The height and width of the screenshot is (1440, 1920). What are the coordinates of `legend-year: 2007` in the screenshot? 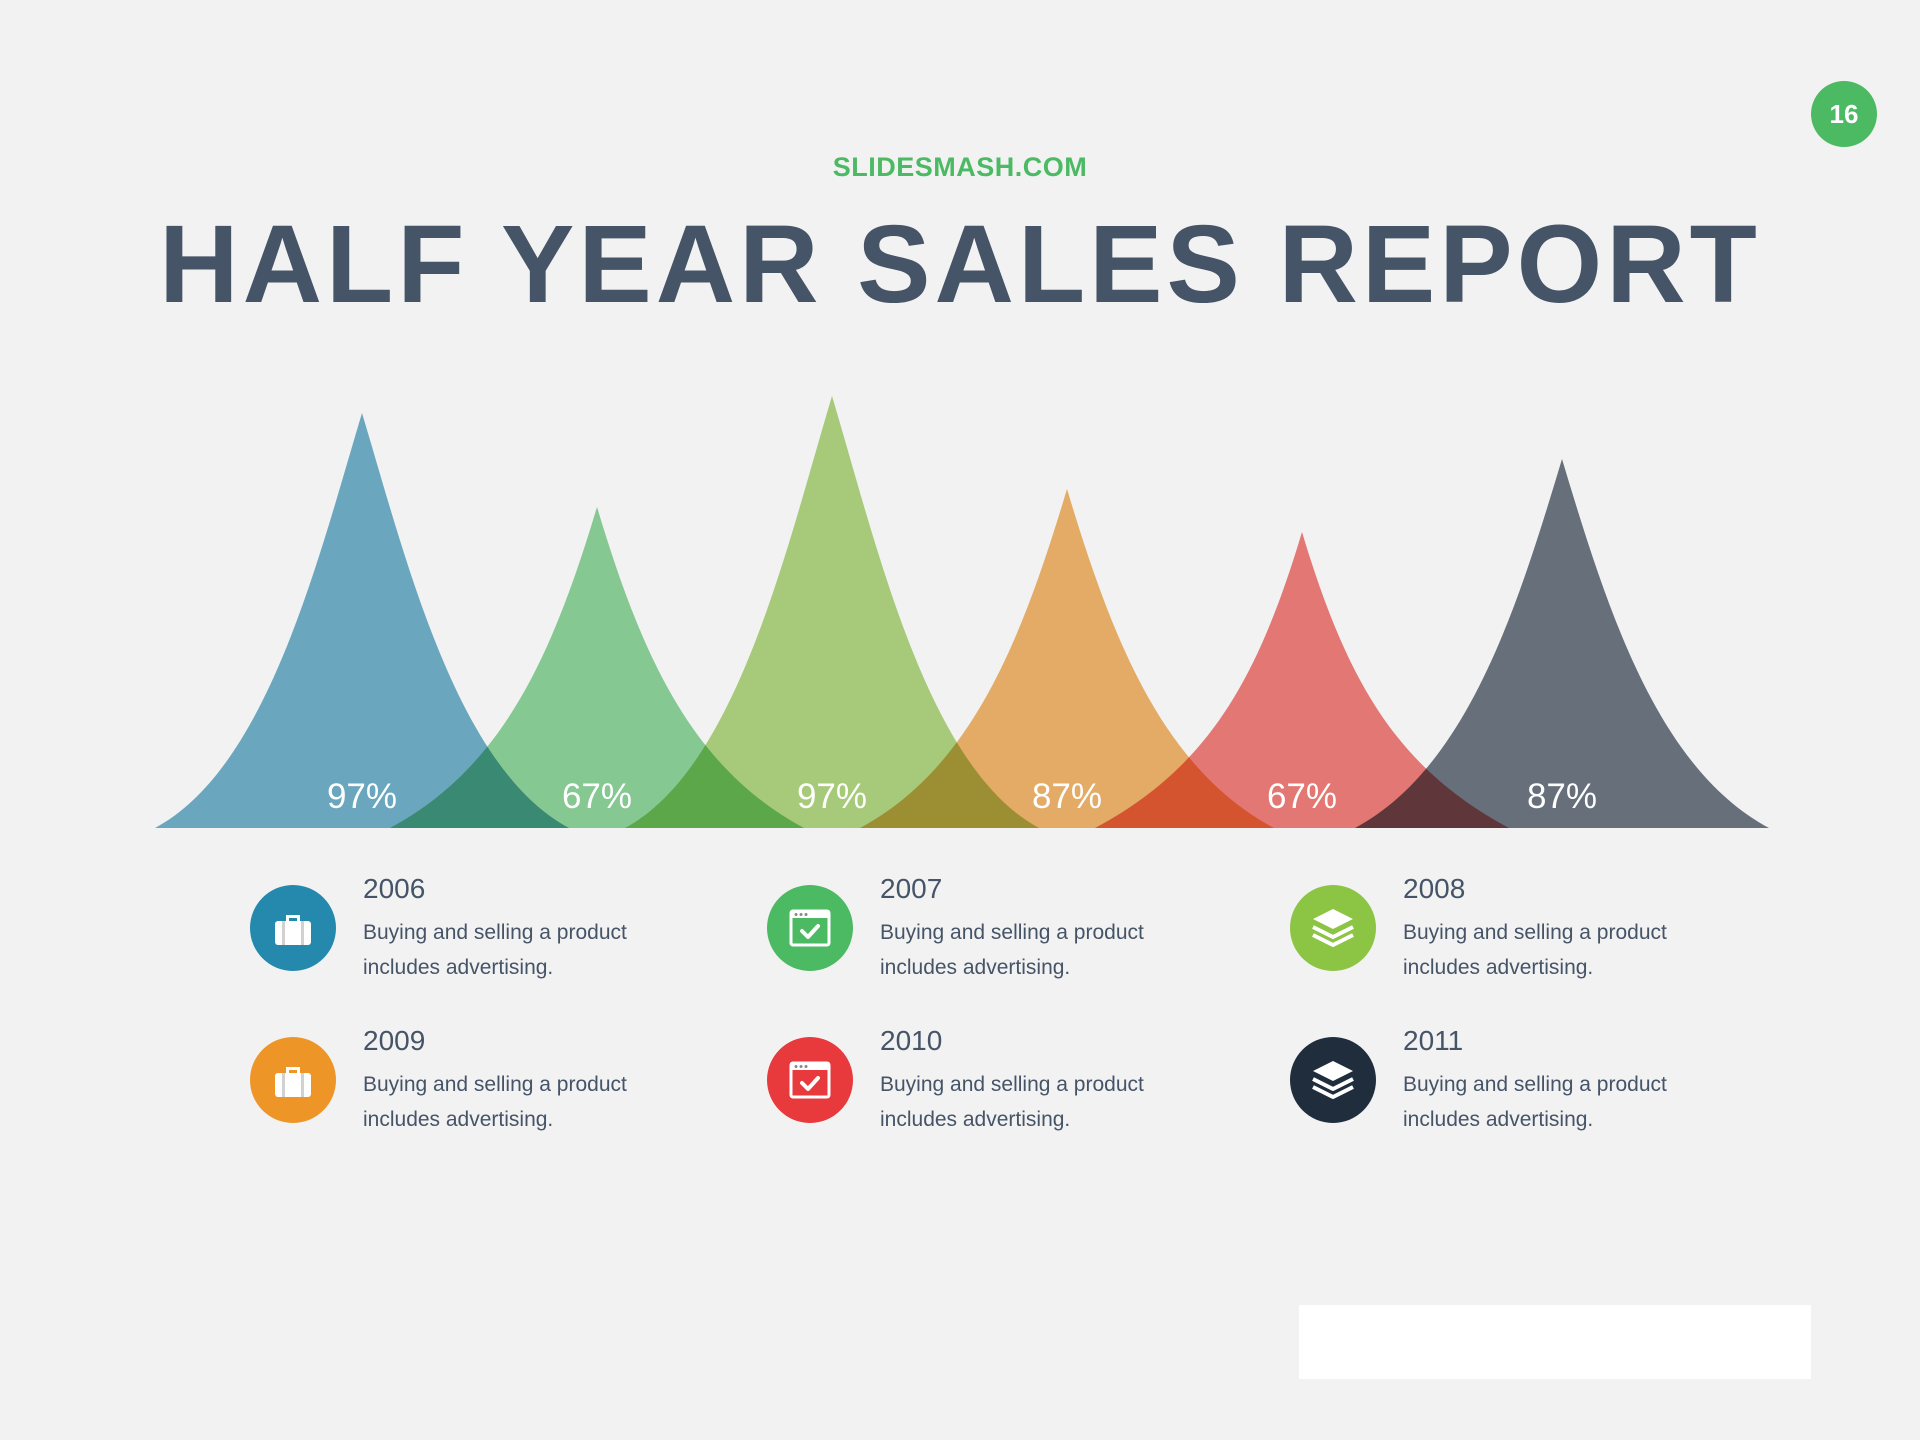 It's located at (911, 888).